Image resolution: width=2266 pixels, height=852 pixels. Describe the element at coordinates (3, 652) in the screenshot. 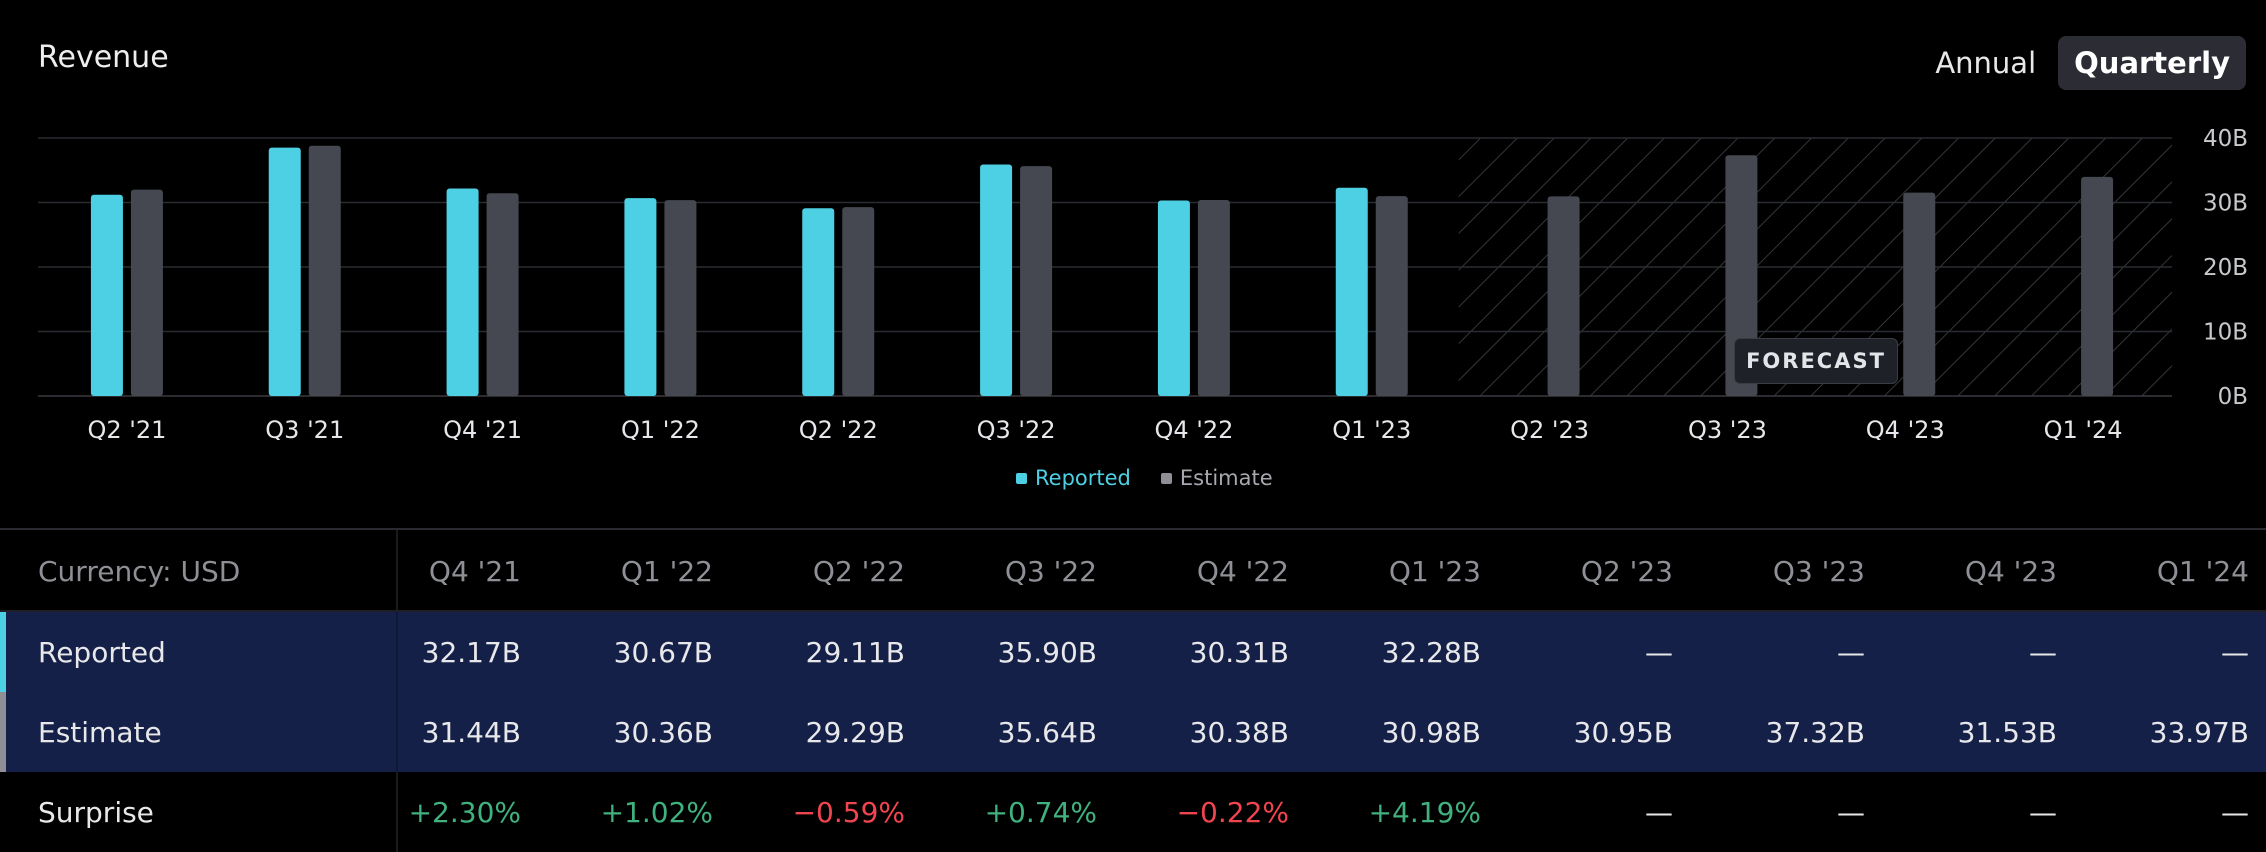

I see `reported-accent` at that location.